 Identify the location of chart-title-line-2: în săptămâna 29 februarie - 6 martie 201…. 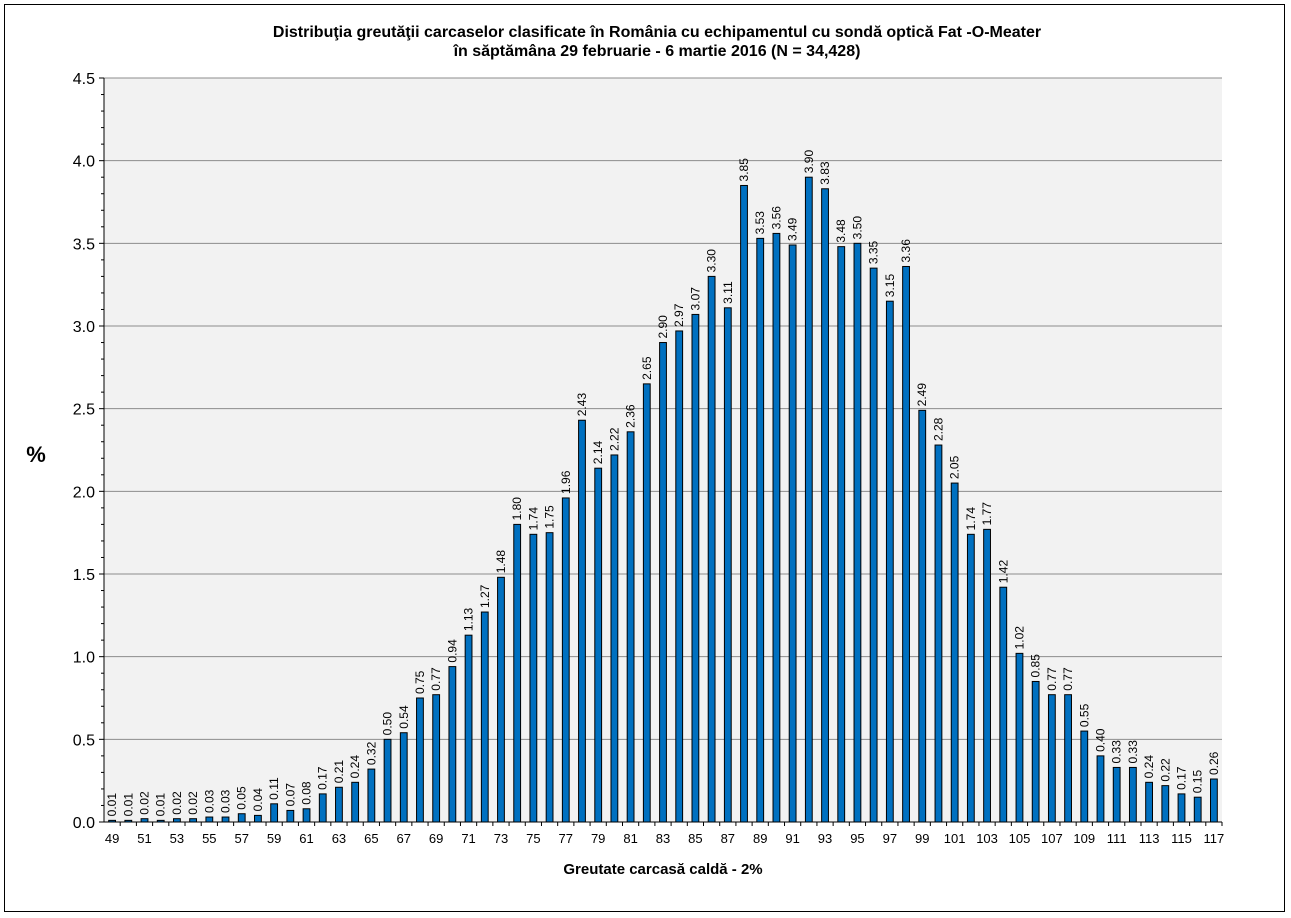
(657, 51).